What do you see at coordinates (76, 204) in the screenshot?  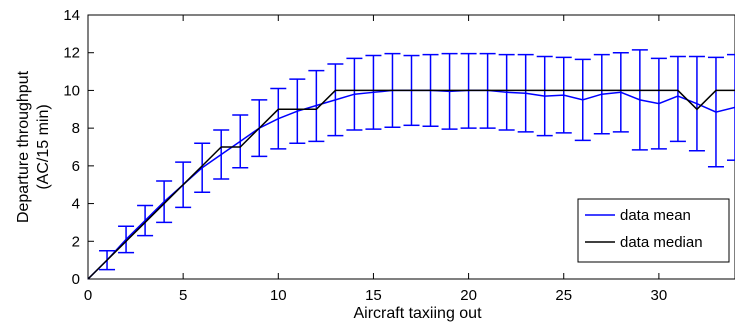 I see `y-tick-label: 4` at bounding box center [76, 204].